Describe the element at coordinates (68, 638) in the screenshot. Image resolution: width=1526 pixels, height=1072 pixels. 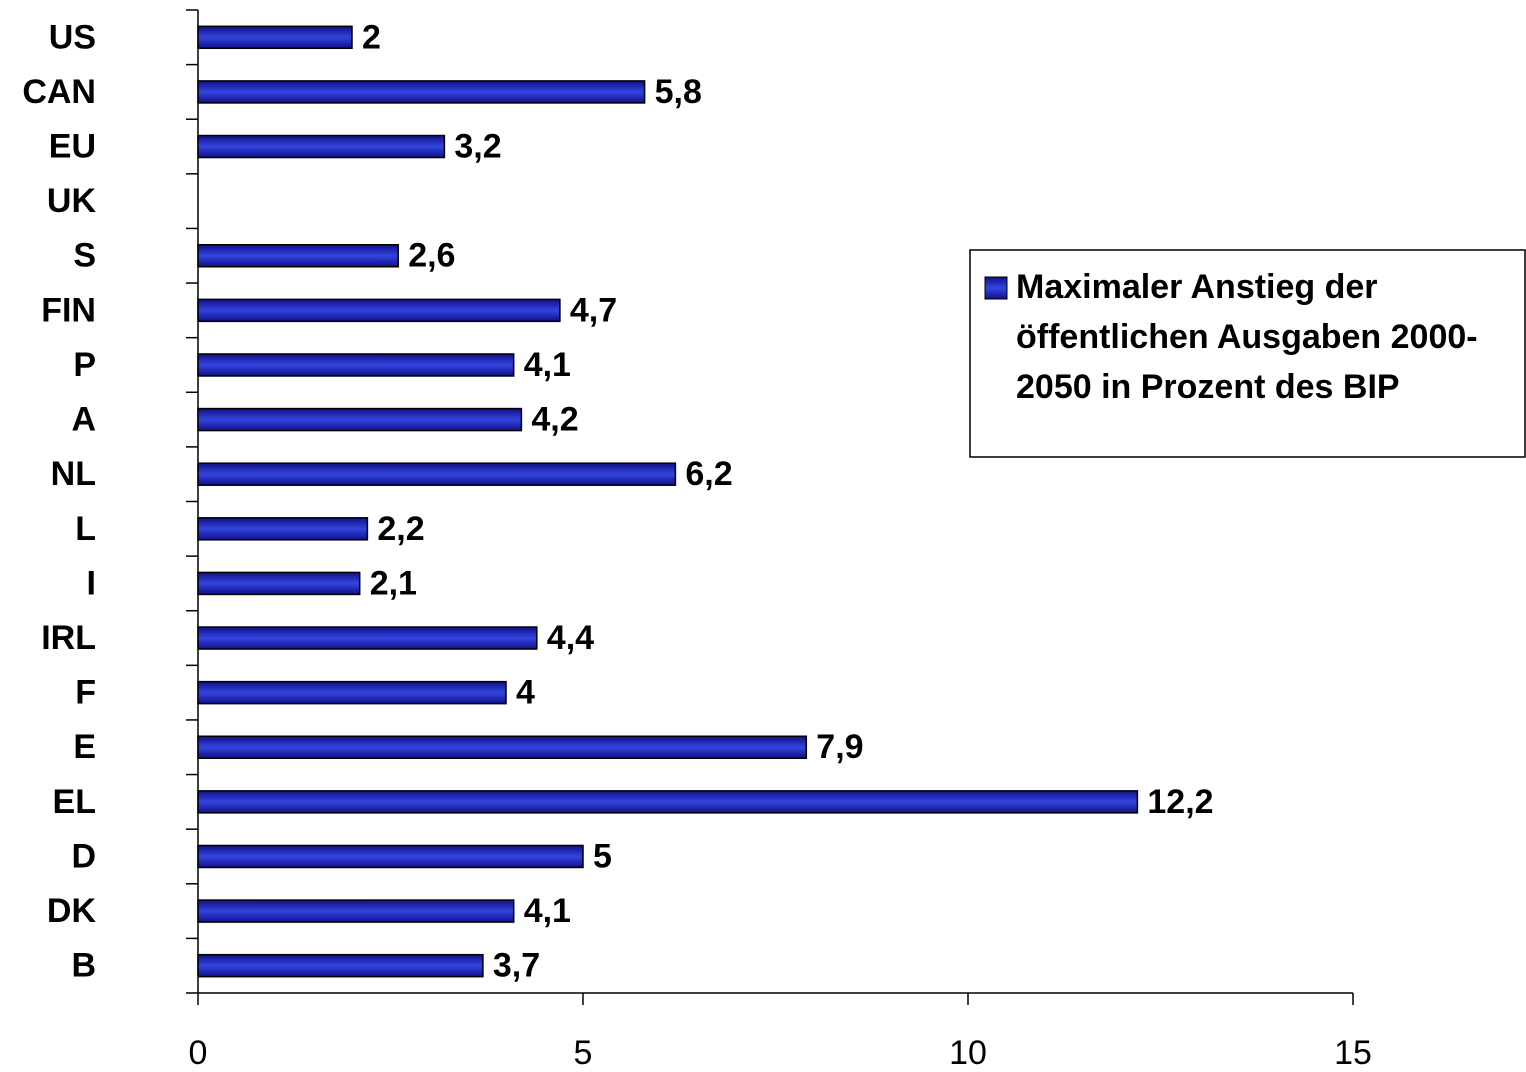
I see `y-tick-label: IRL` at that location.